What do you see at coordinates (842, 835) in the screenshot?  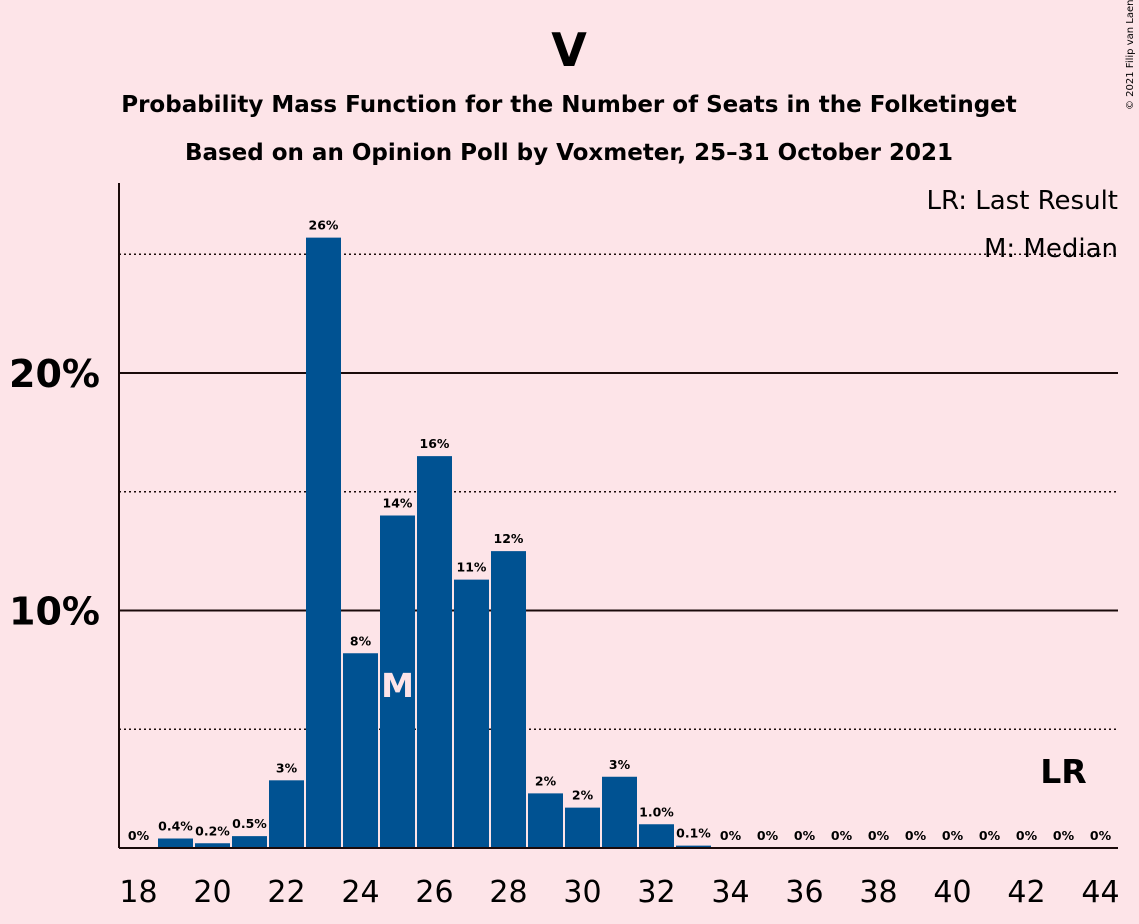 I see `data-label-seat-37: 0%` at bounding box center [842, 835].